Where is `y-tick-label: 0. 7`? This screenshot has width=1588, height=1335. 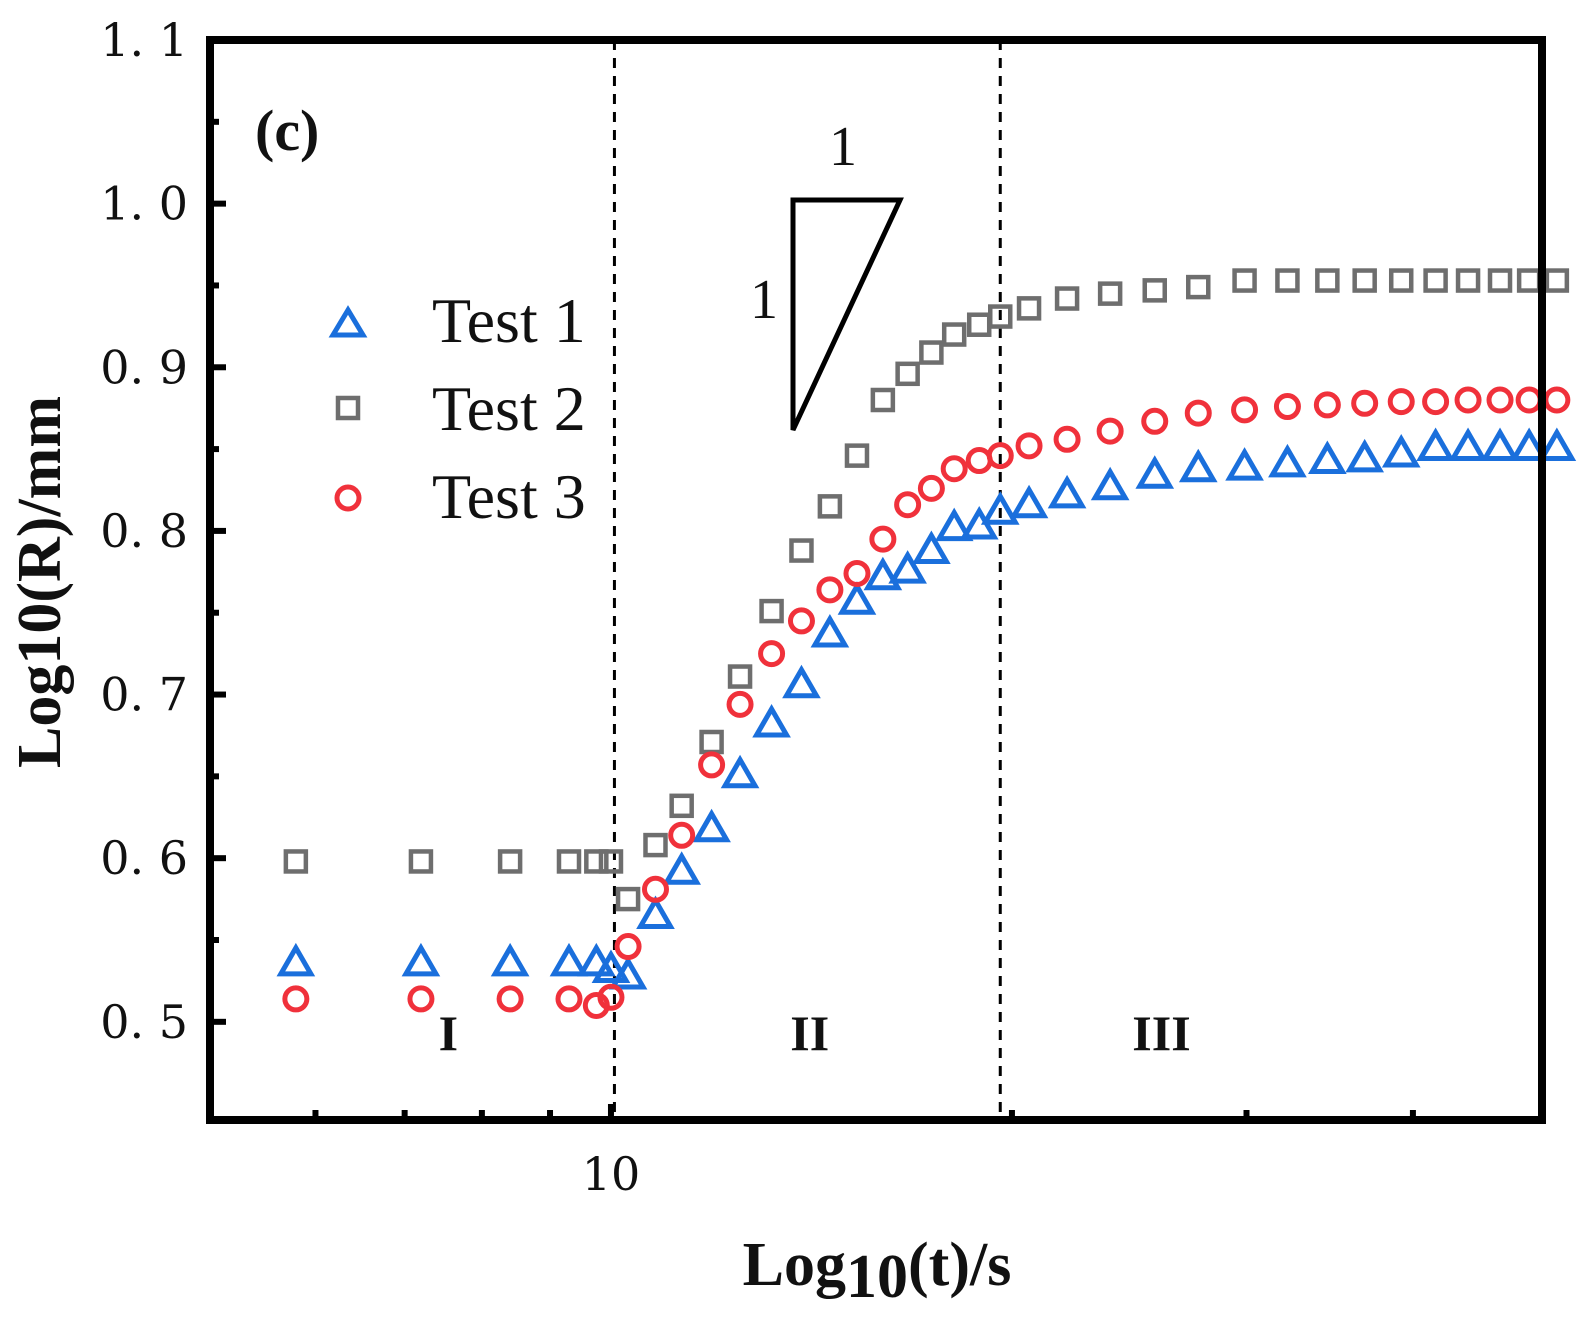
y-tick-label: 0. 7 is located at coordinates (144, 695).